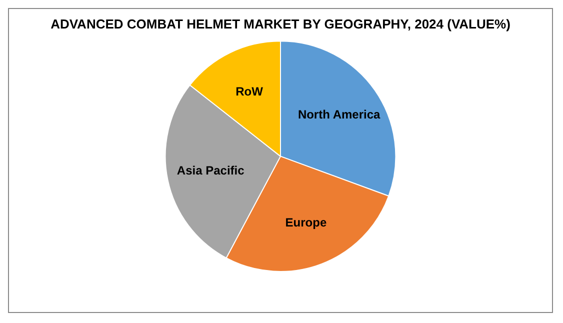 The width and height of the screenshot is (563, 323). Describe the element at coordinates (210, 170) in the screenshot. I see `slice-label: Asia Pacific` at that location.